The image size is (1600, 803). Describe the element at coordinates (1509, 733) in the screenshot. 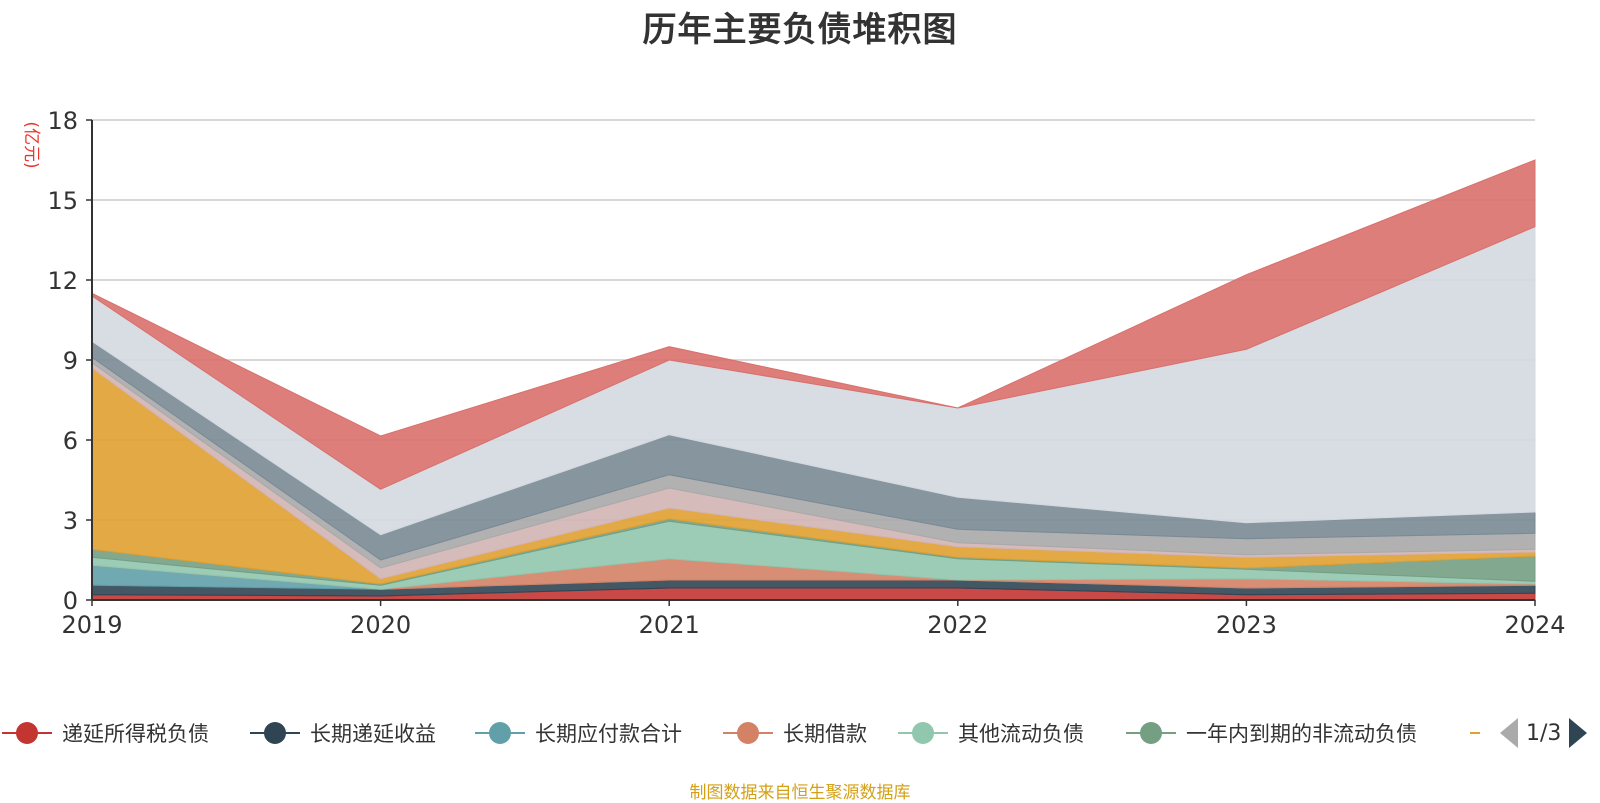

I see `legend-prev-page-icon` at that location.